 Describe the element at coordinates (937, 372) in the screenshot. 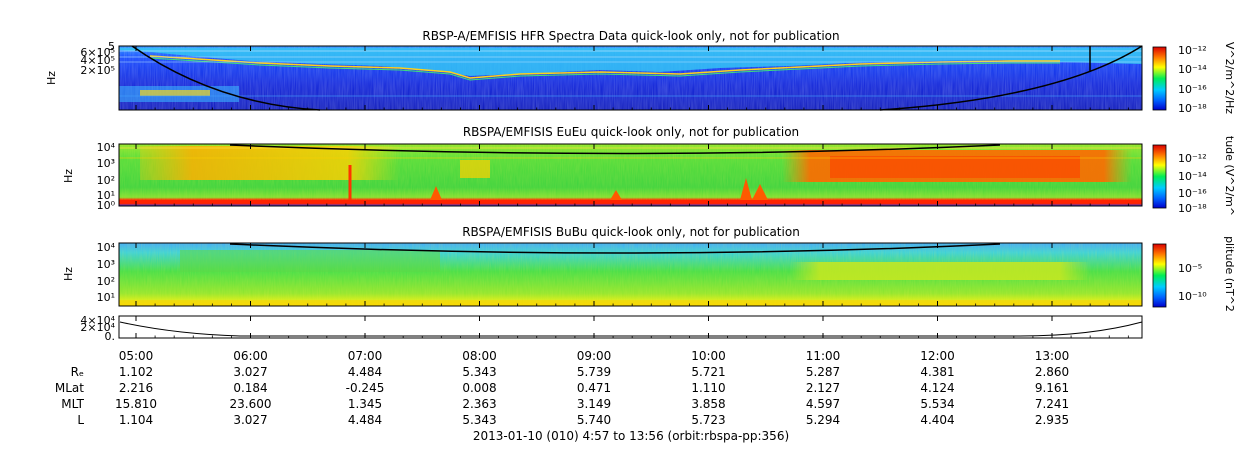

I see `ephemeris-value: 4.381` at that location.